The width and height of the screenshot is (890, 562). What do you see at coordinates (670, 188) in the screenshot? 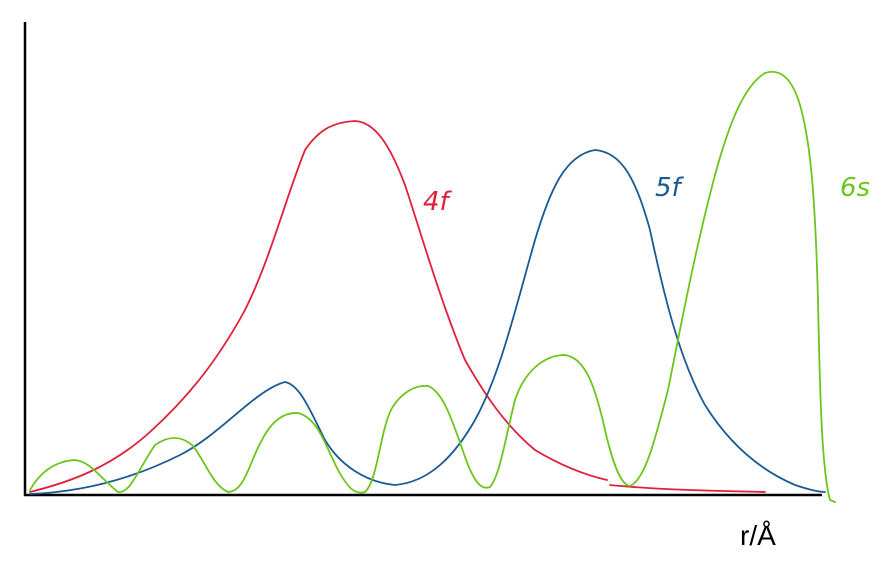
I see `label-5f: 5f` at bounding box center [670, 188].